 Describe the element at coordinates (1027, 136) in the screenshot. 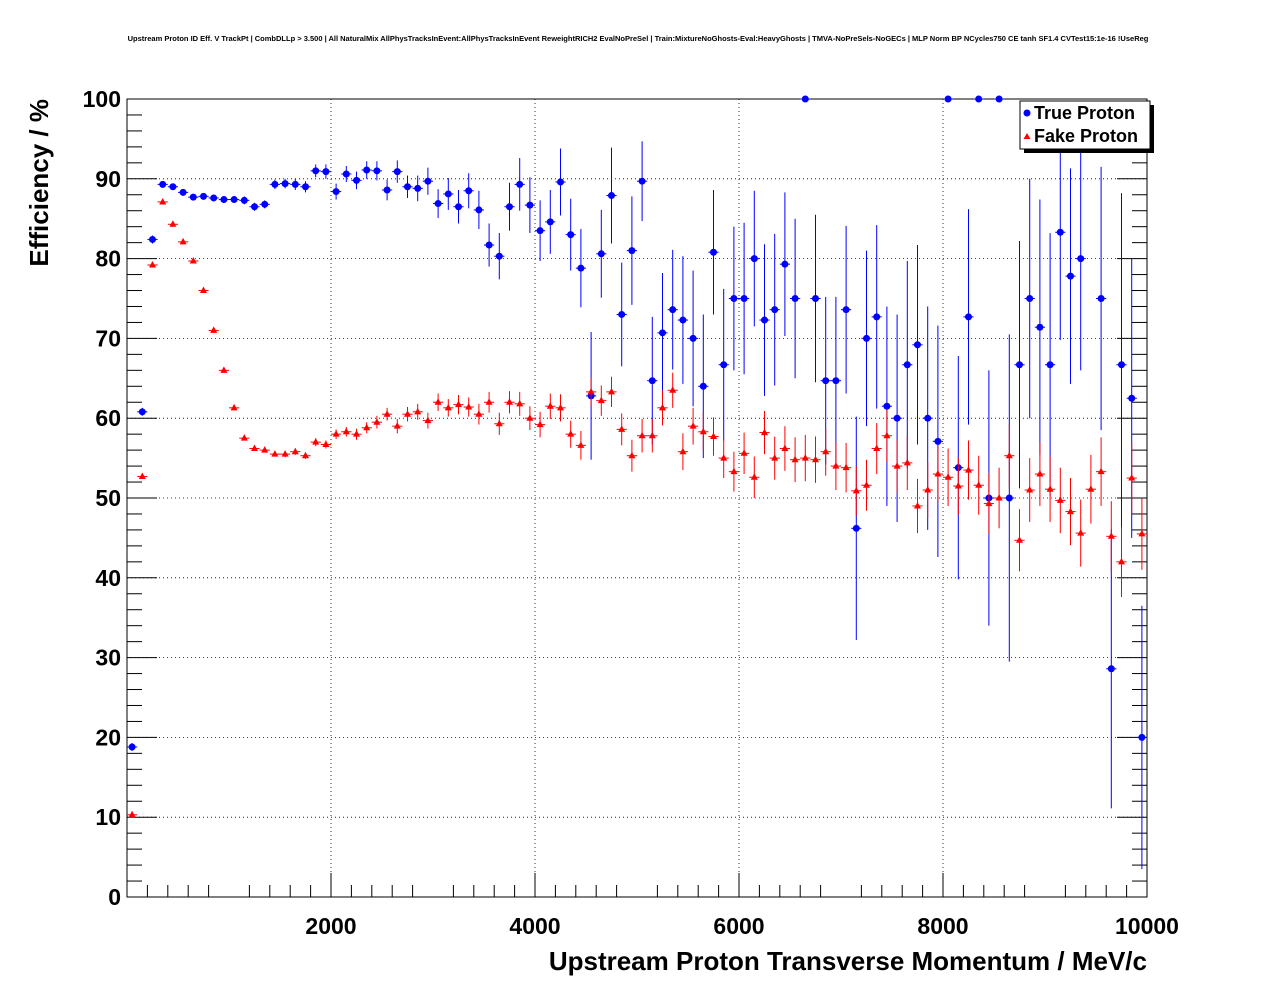

I see `legend-fake-proton-marker` at that location.